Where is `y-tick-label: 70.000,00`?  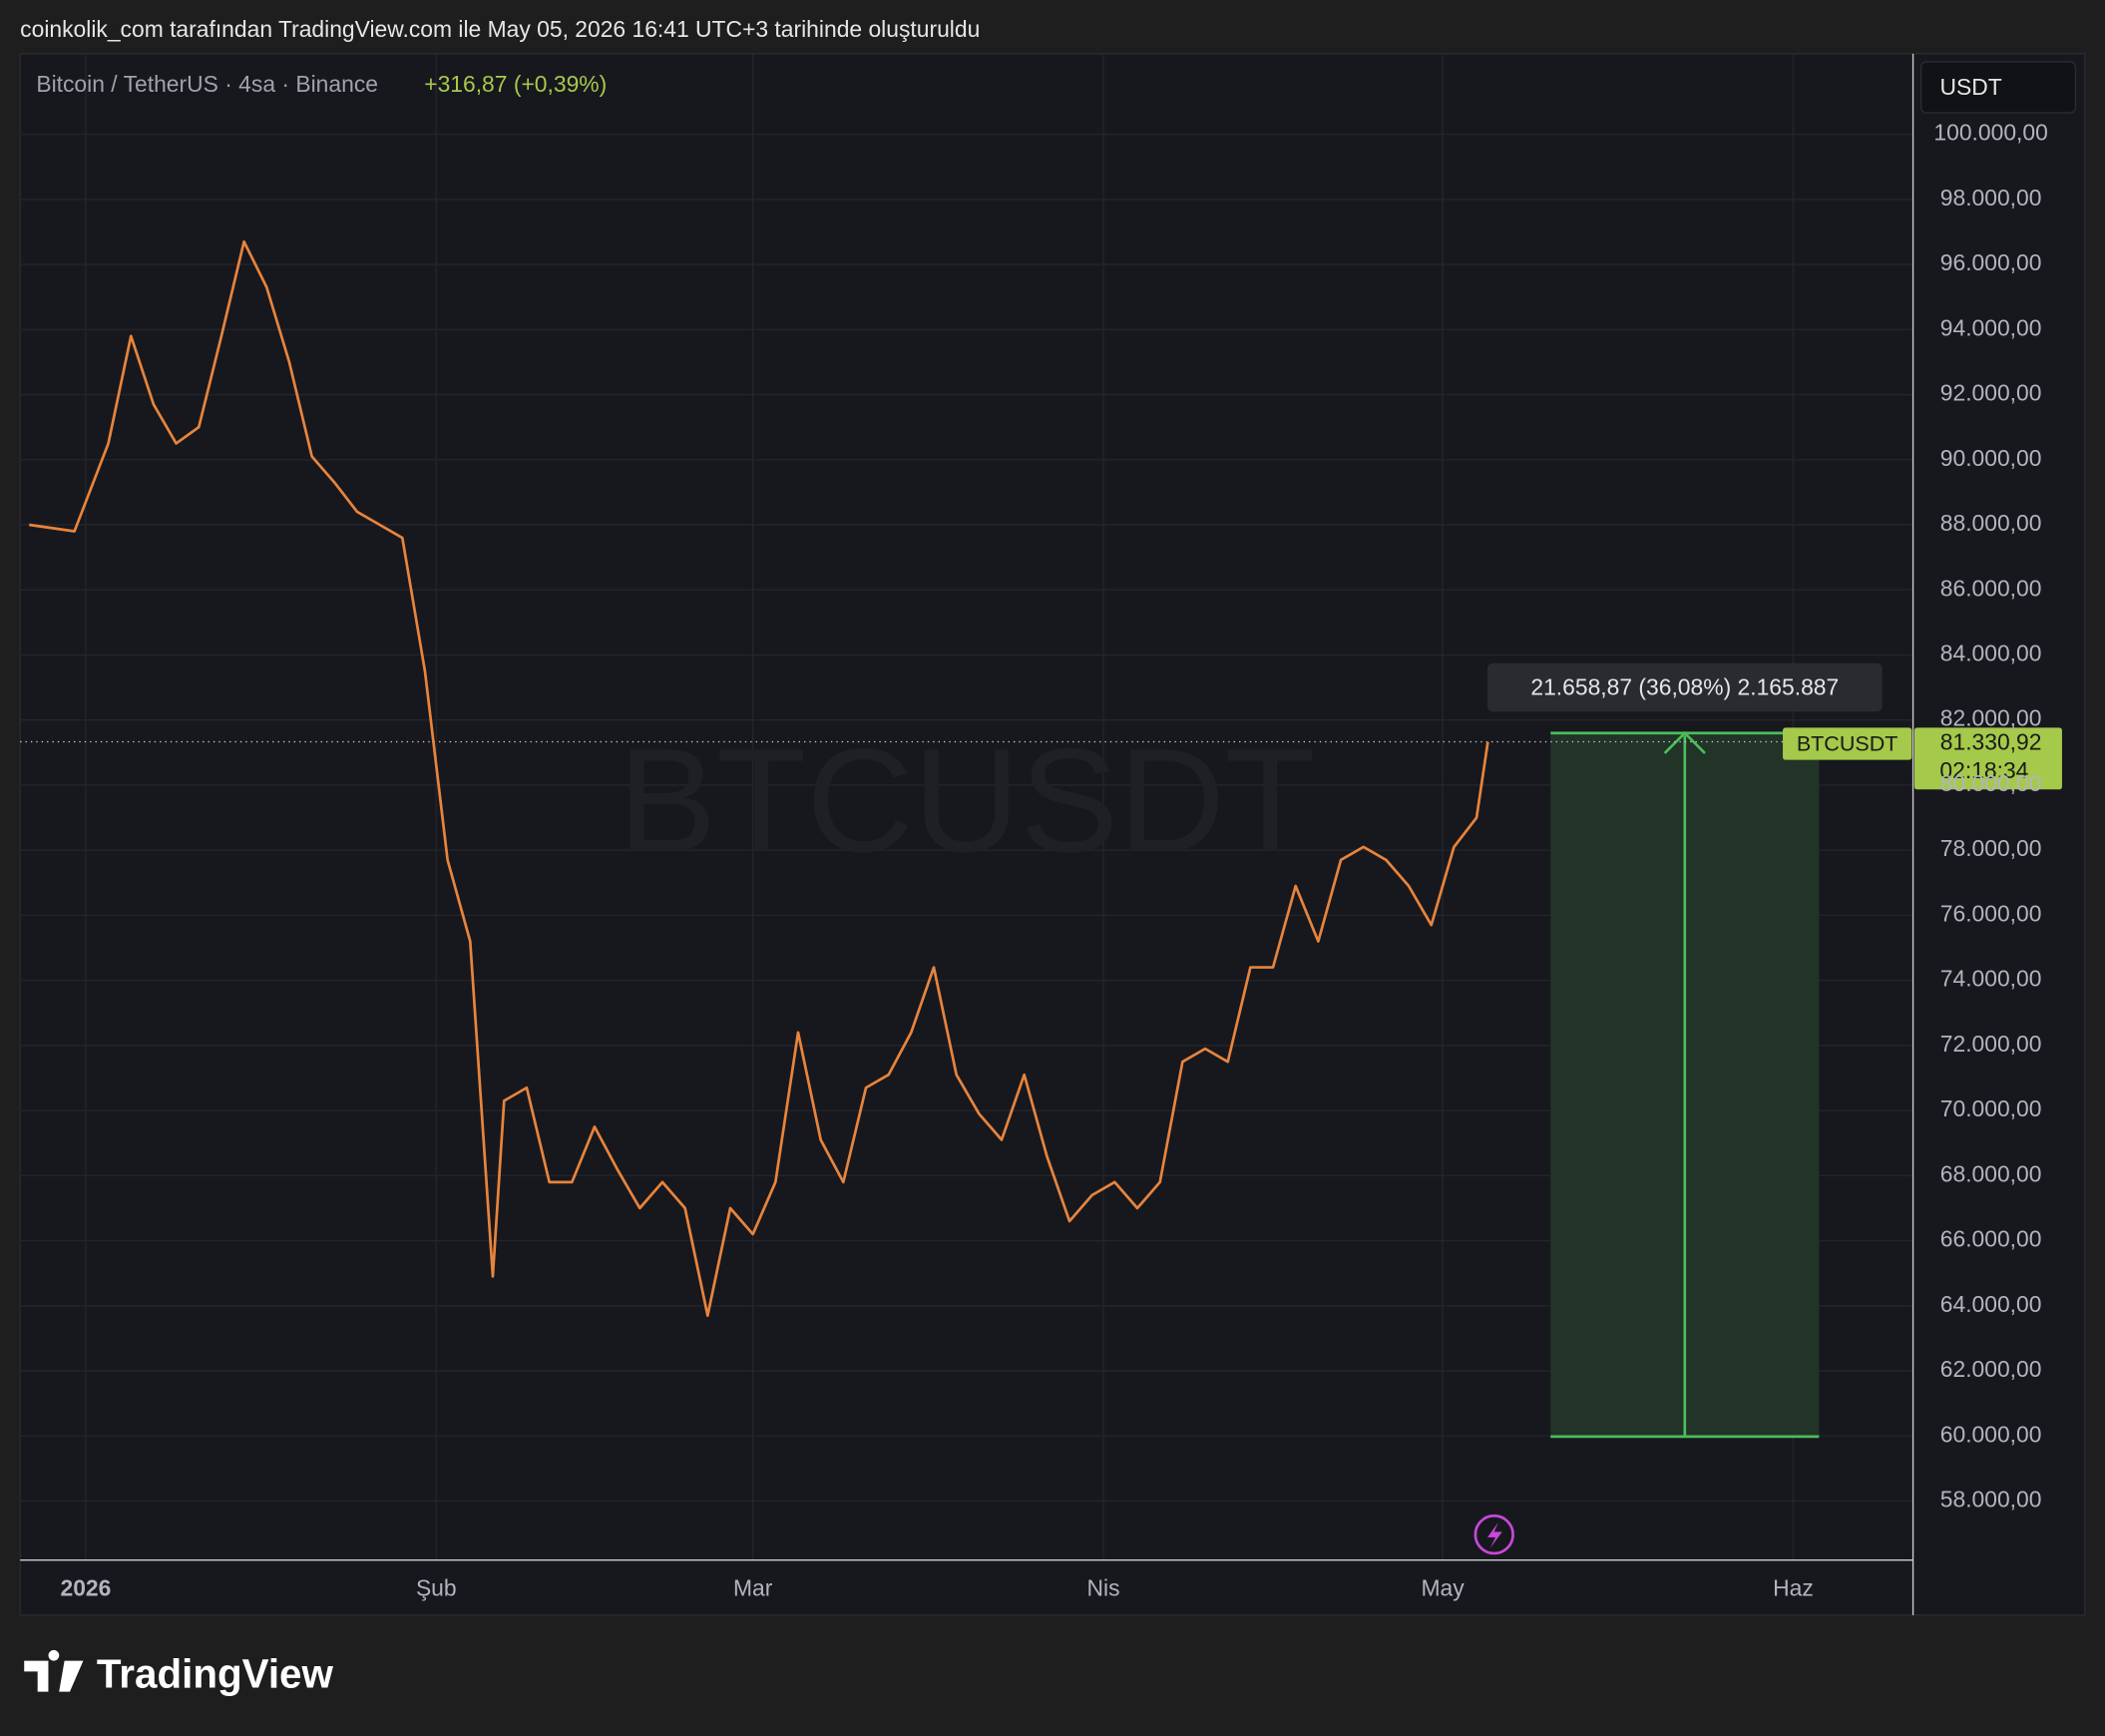 y-tick-label: 70.000,00 is located at coordinates (1991, 1108).